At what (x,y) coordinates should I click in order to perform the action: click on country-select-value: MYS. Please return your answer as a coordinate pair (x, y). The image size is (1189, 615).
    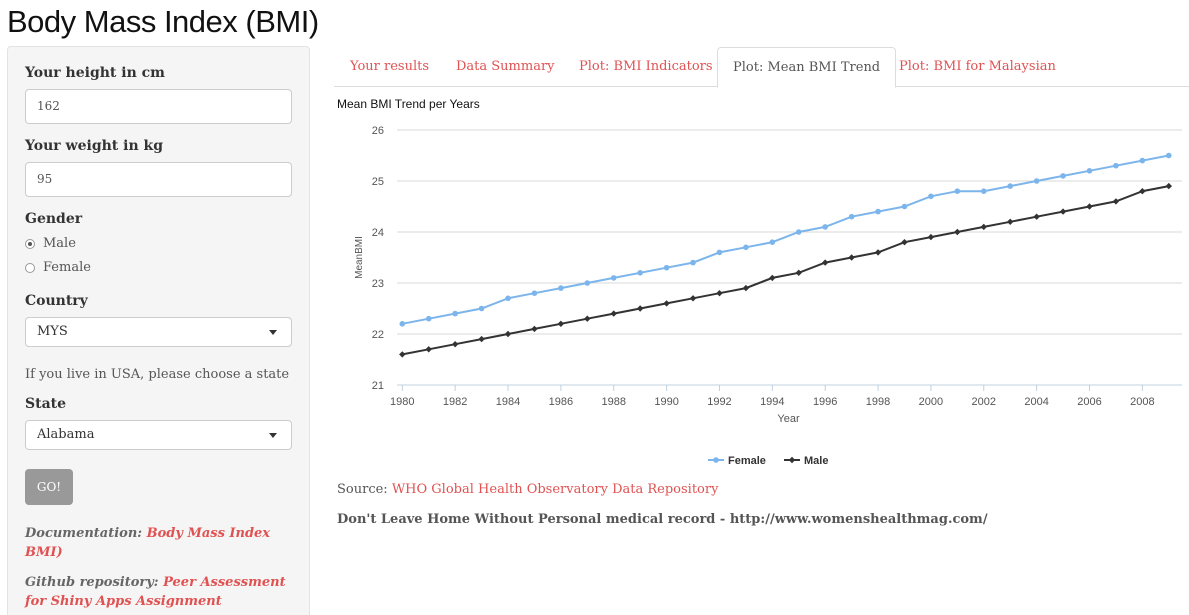
    Looking at the image, I should click on (52, 331).